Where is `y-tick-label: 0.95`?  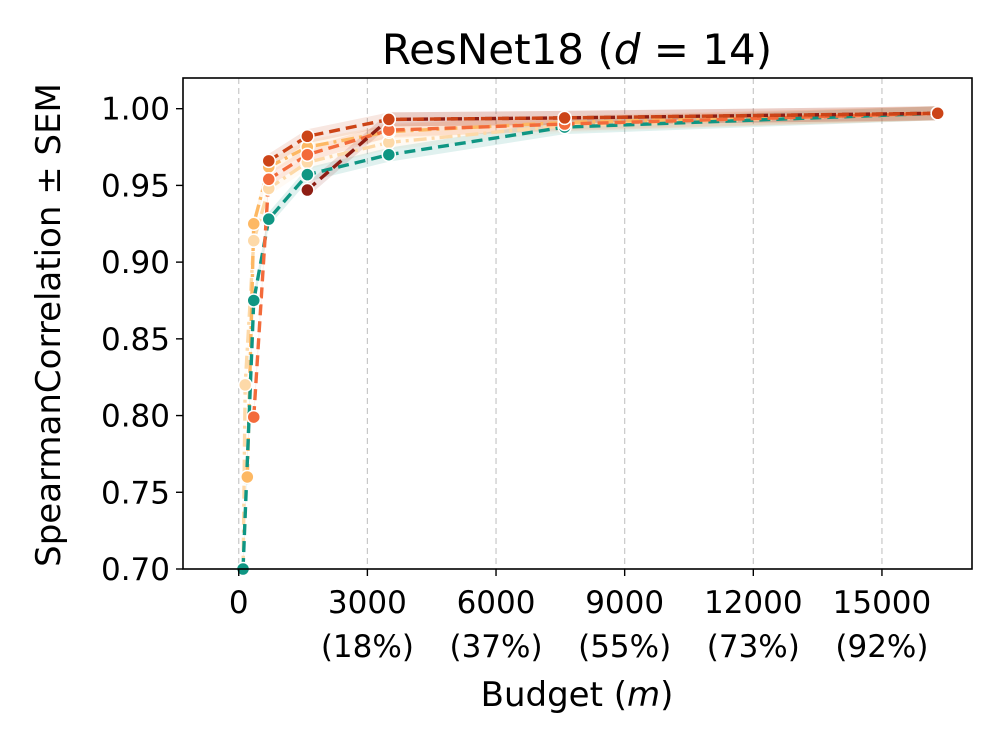 y-tick-label: 0.95 is located at coordinates (135, 186).